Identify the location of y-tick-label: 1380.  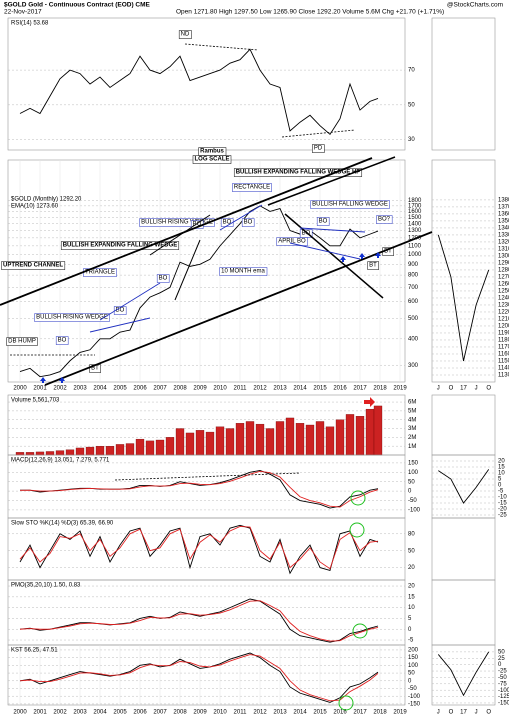
(503, 200).